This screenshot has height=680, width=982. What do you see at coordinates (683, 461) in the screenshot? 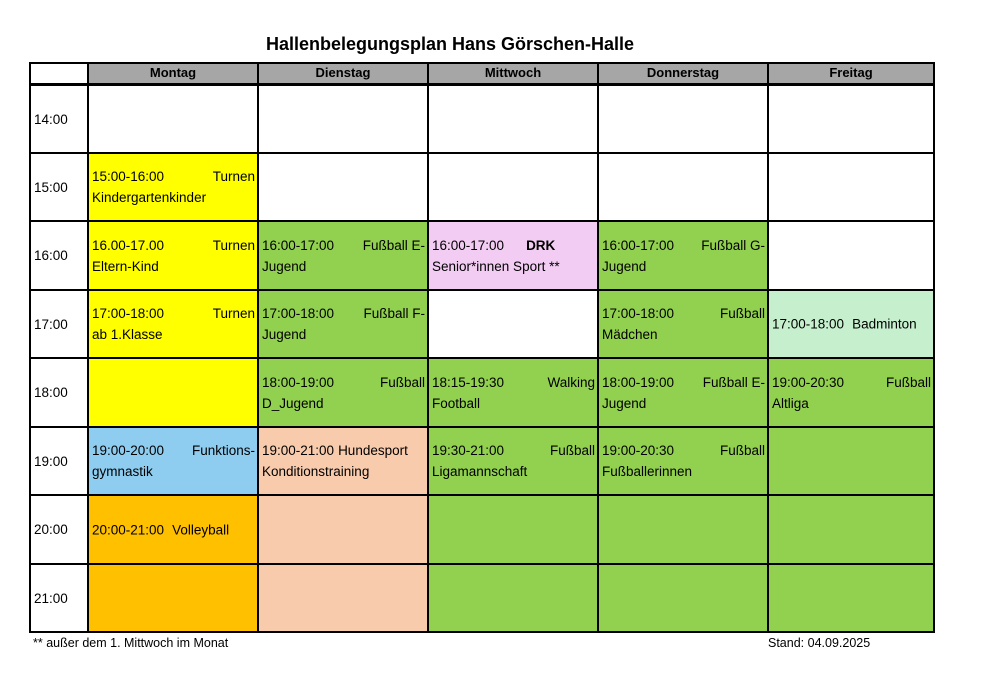
I see `booking-do-fussballerinnen: 19:00-20:30 Fußball Fußballerinnen` at bounding box center [683, 461].